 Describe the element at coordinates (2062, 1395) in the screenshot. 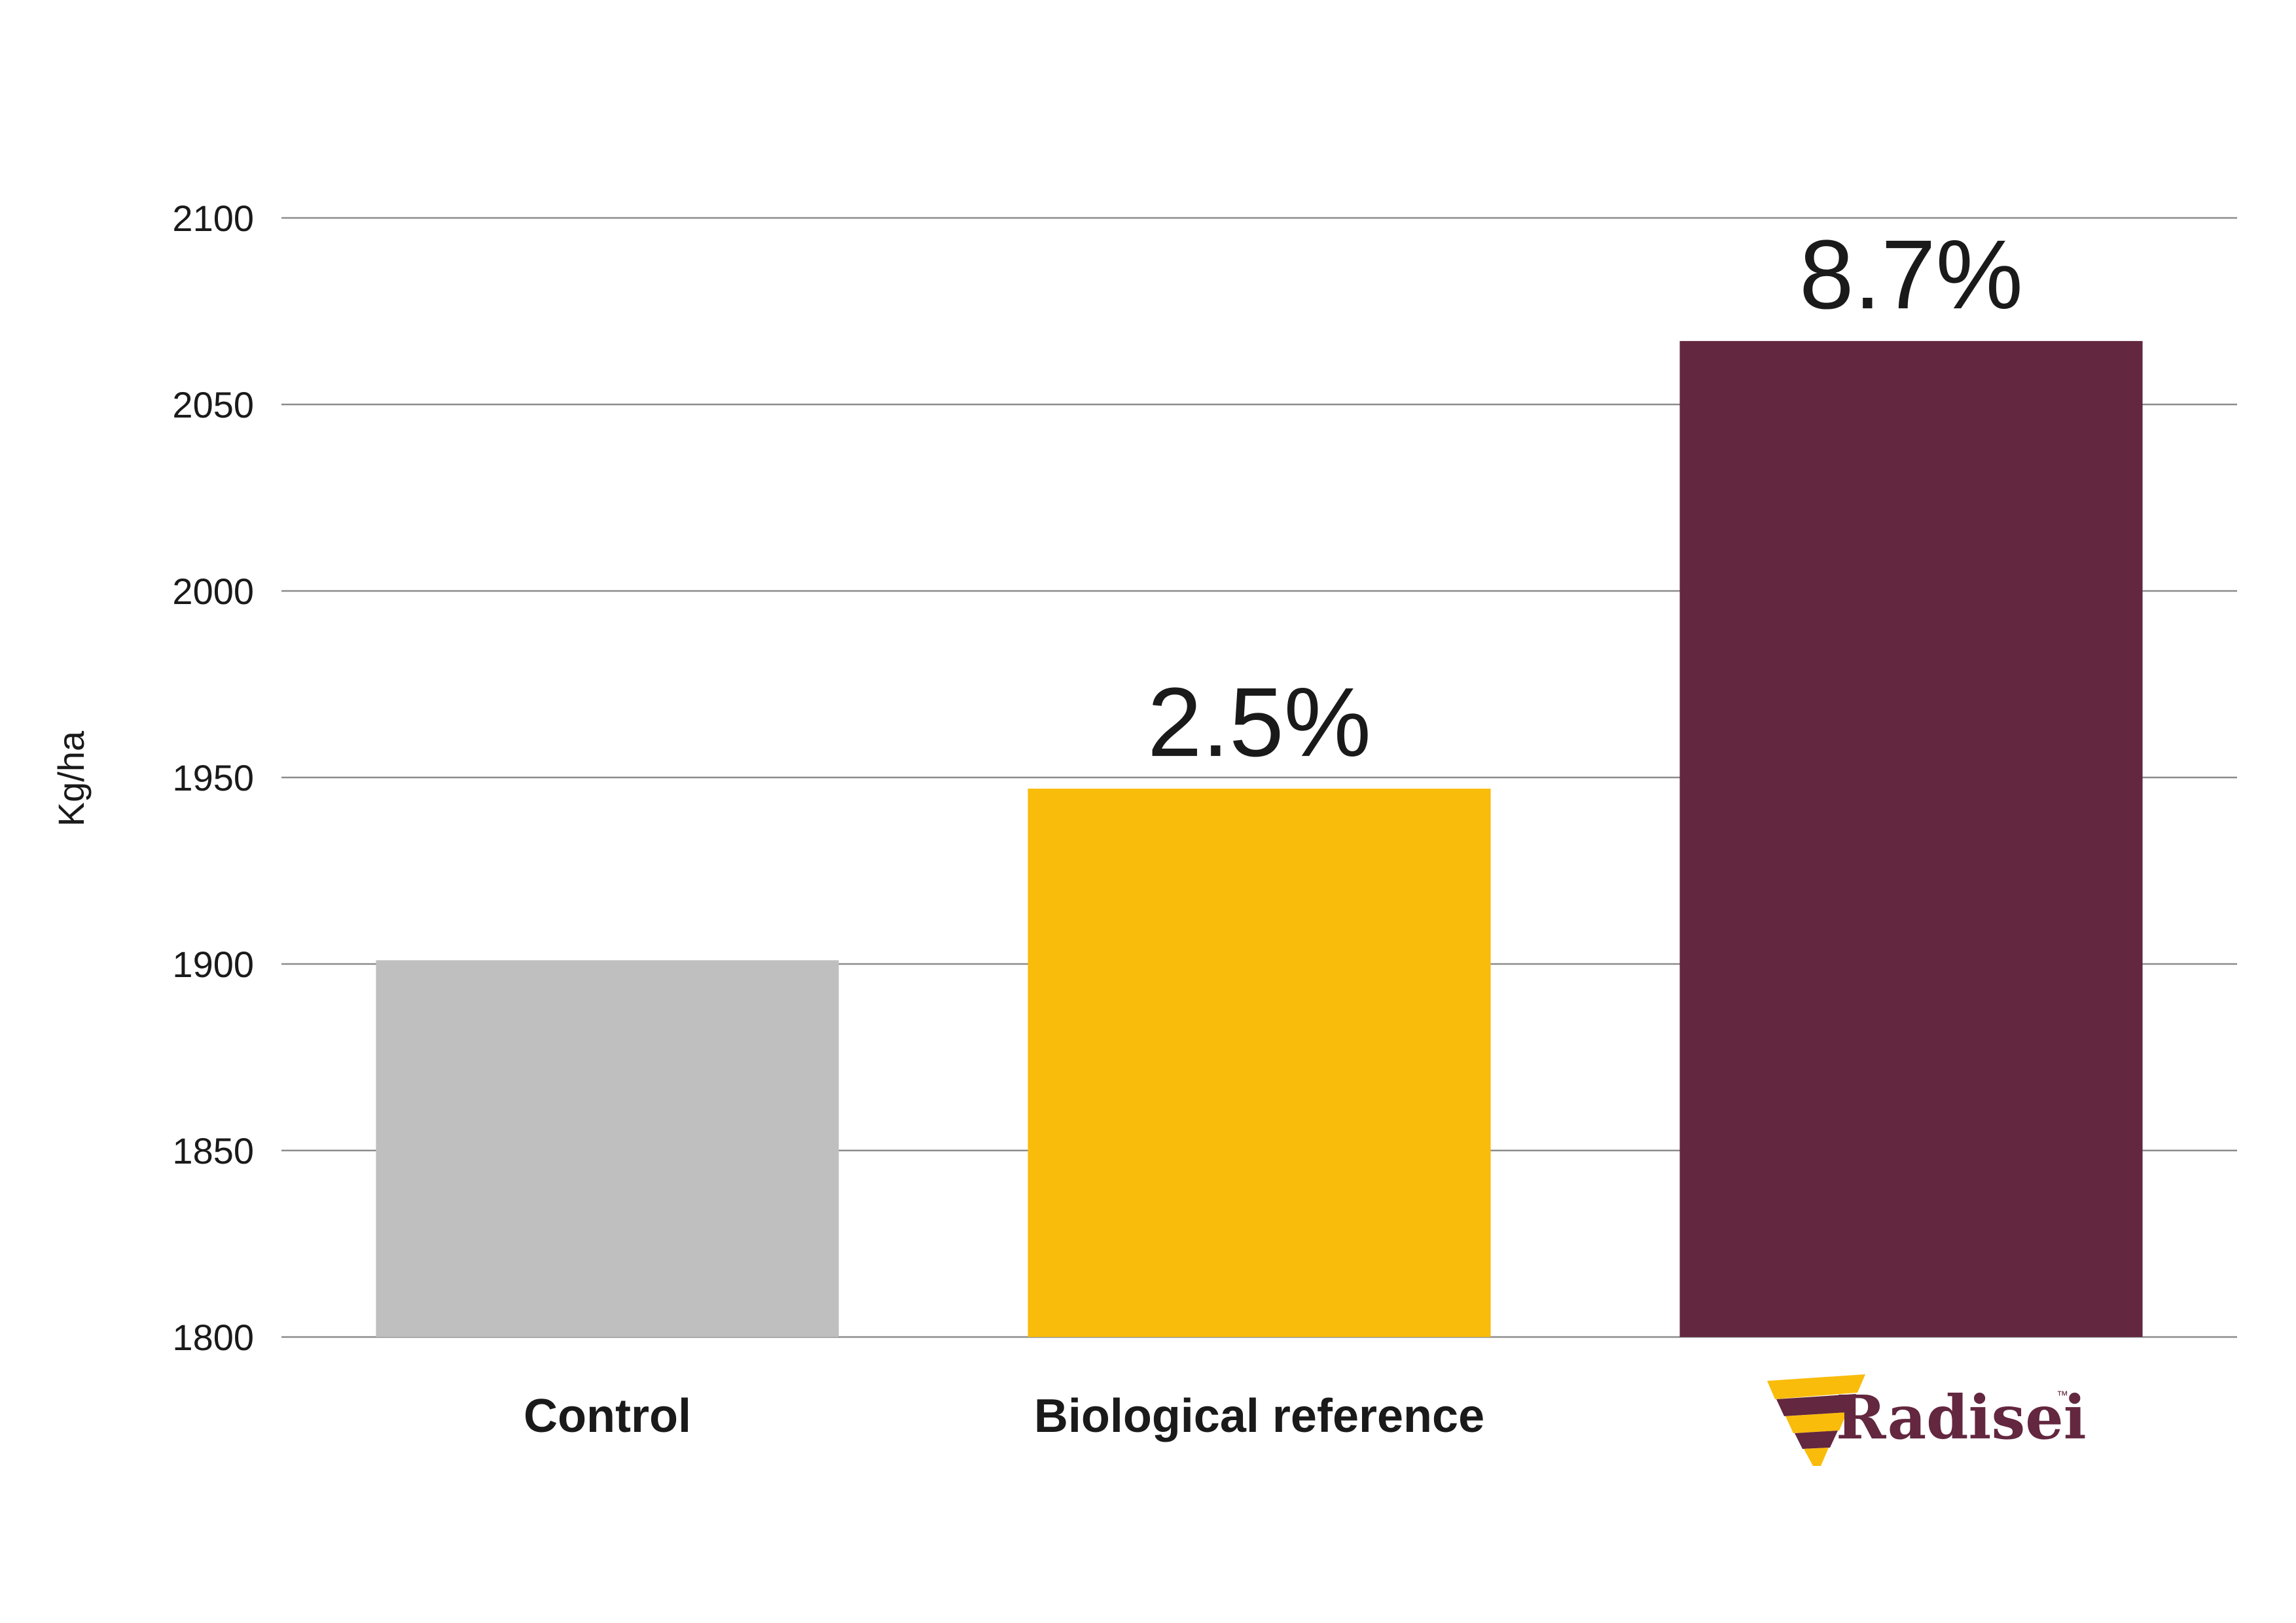

I see `trademark-mark: ™` at that location.